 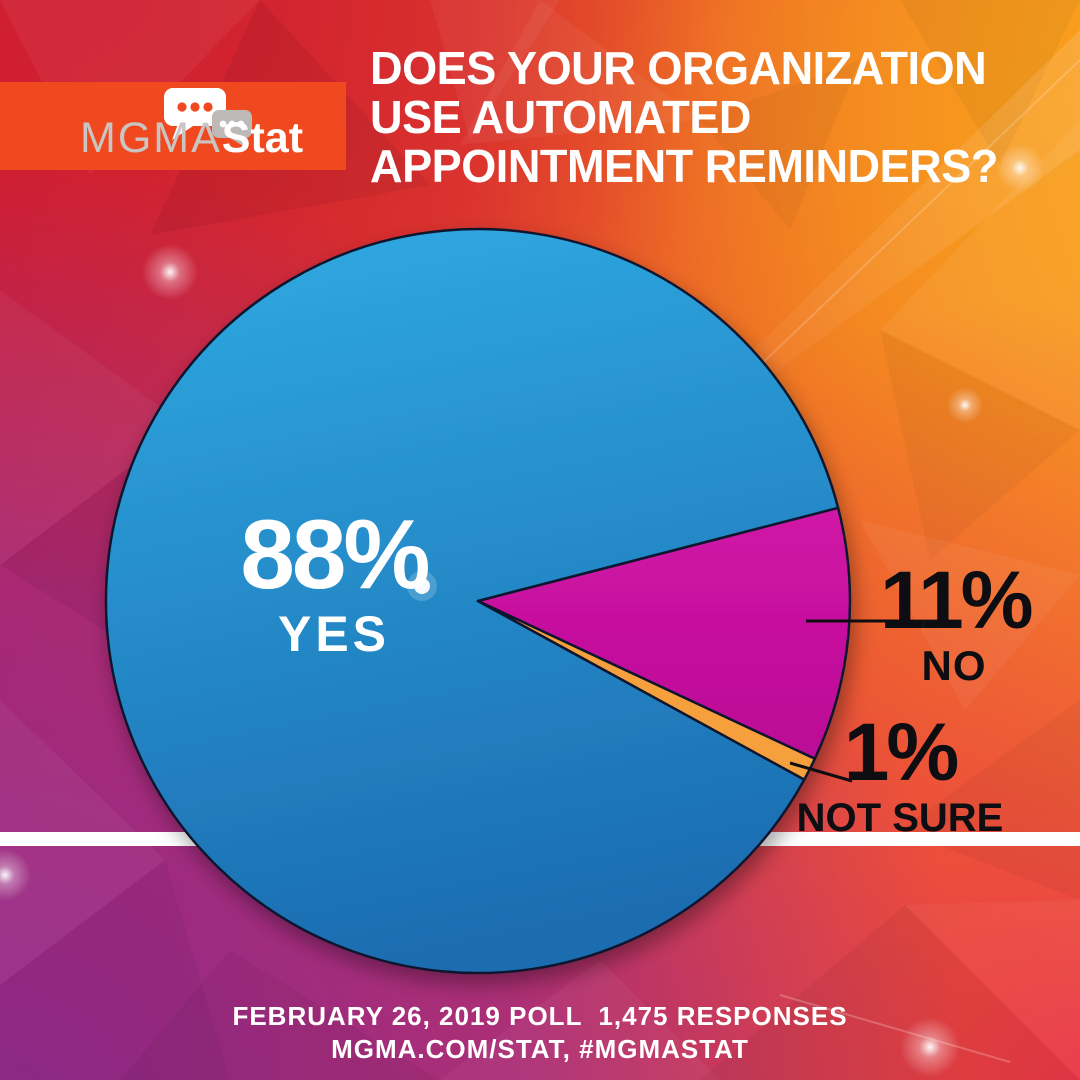 I want to click on callout-not-sure: 1% NOT SURE, so click(x=900, y=774).